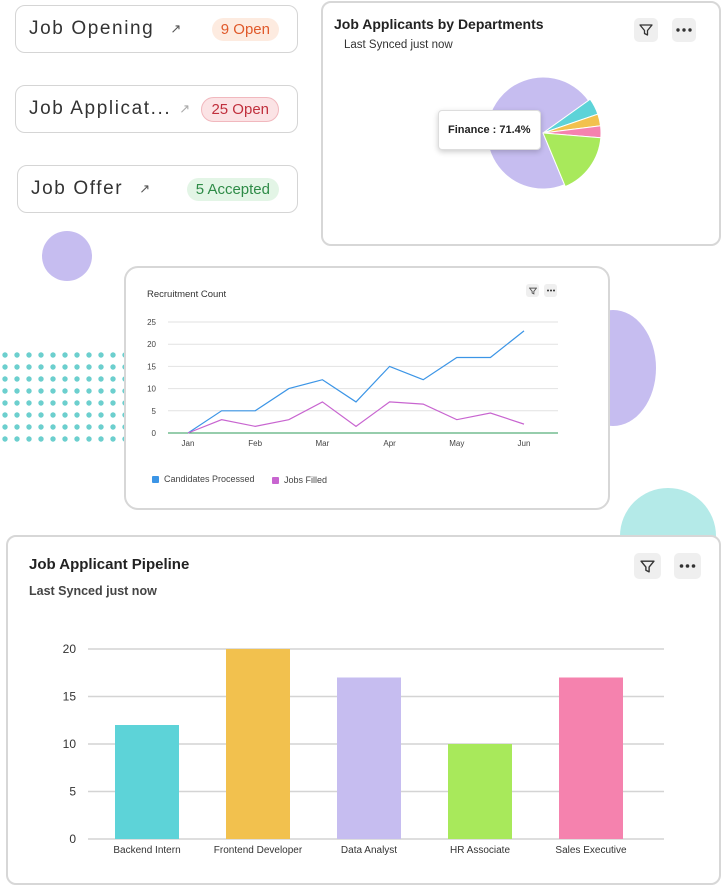  I want to click on x-tick-label: Mar, so click(323, 443).